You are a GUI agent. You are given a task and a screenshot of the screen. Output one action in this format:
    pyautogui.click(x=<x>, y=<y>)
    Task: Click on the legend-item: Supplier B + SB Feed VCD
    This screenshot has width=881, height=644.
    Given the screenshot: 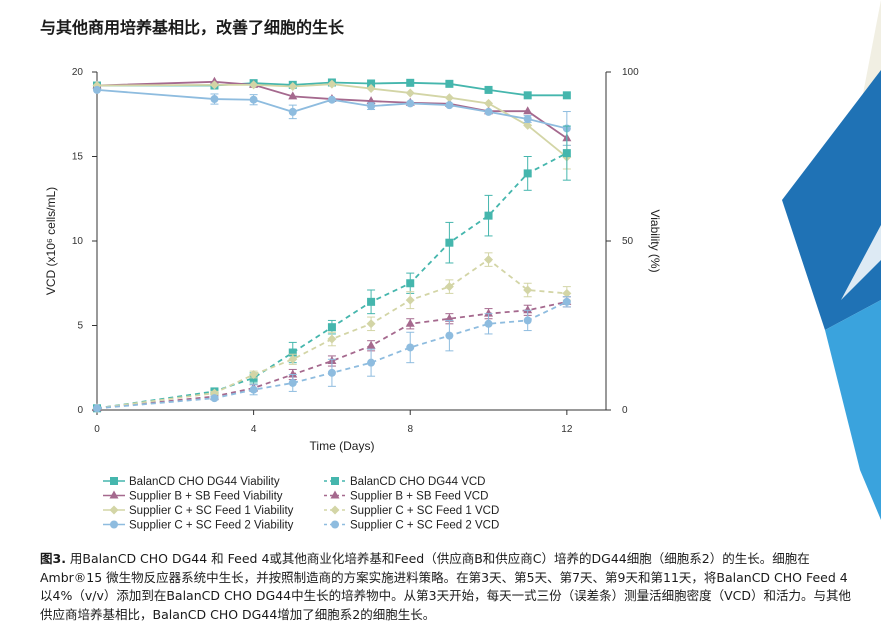 What is the action you would take?
    pyautogui.click(x=406, y=496)
    